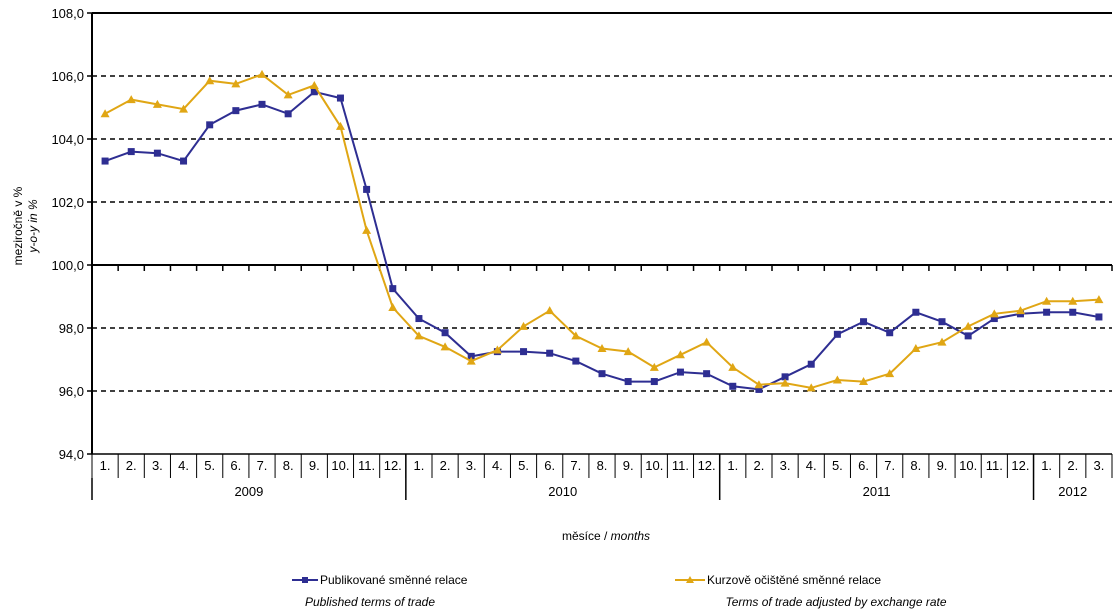 The width and height of the screenshot is (1113, 614). What do you see at coordinates (562, 491) in the screenshot?
I see `year-label: 2010` at bounding box center [562, 491].